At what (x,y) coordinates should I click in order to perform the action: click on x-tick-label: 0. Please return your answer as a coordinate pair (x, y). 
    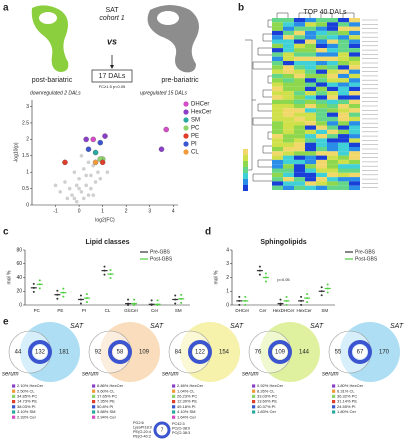
    Looking at the image, I should click on (79, 211).